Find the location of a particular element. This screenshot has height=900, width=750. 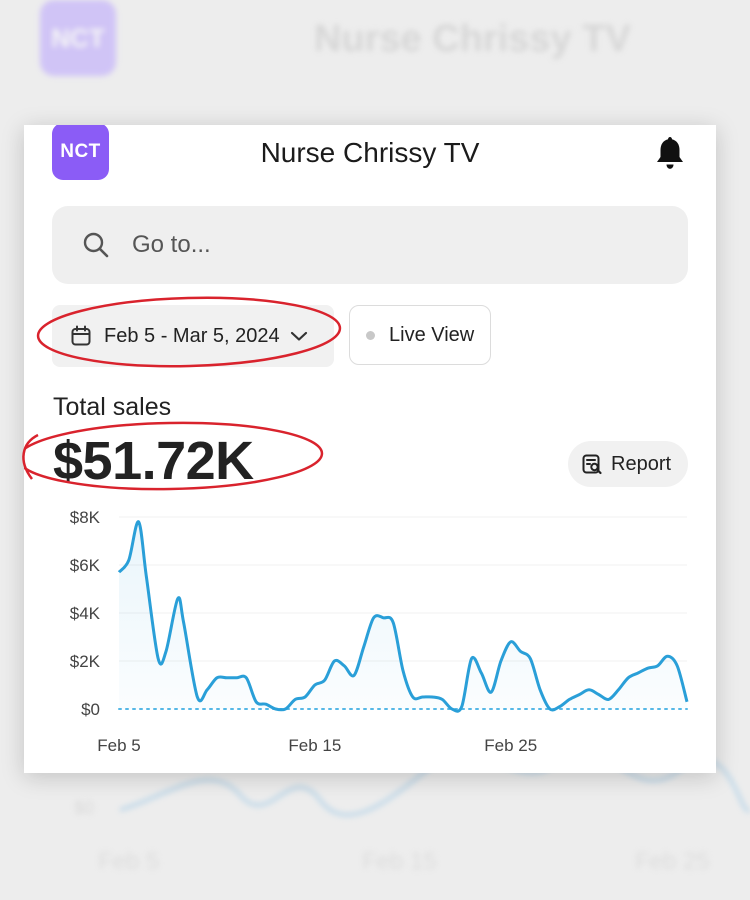

live-status-dot is located at coordinates (370, 335).